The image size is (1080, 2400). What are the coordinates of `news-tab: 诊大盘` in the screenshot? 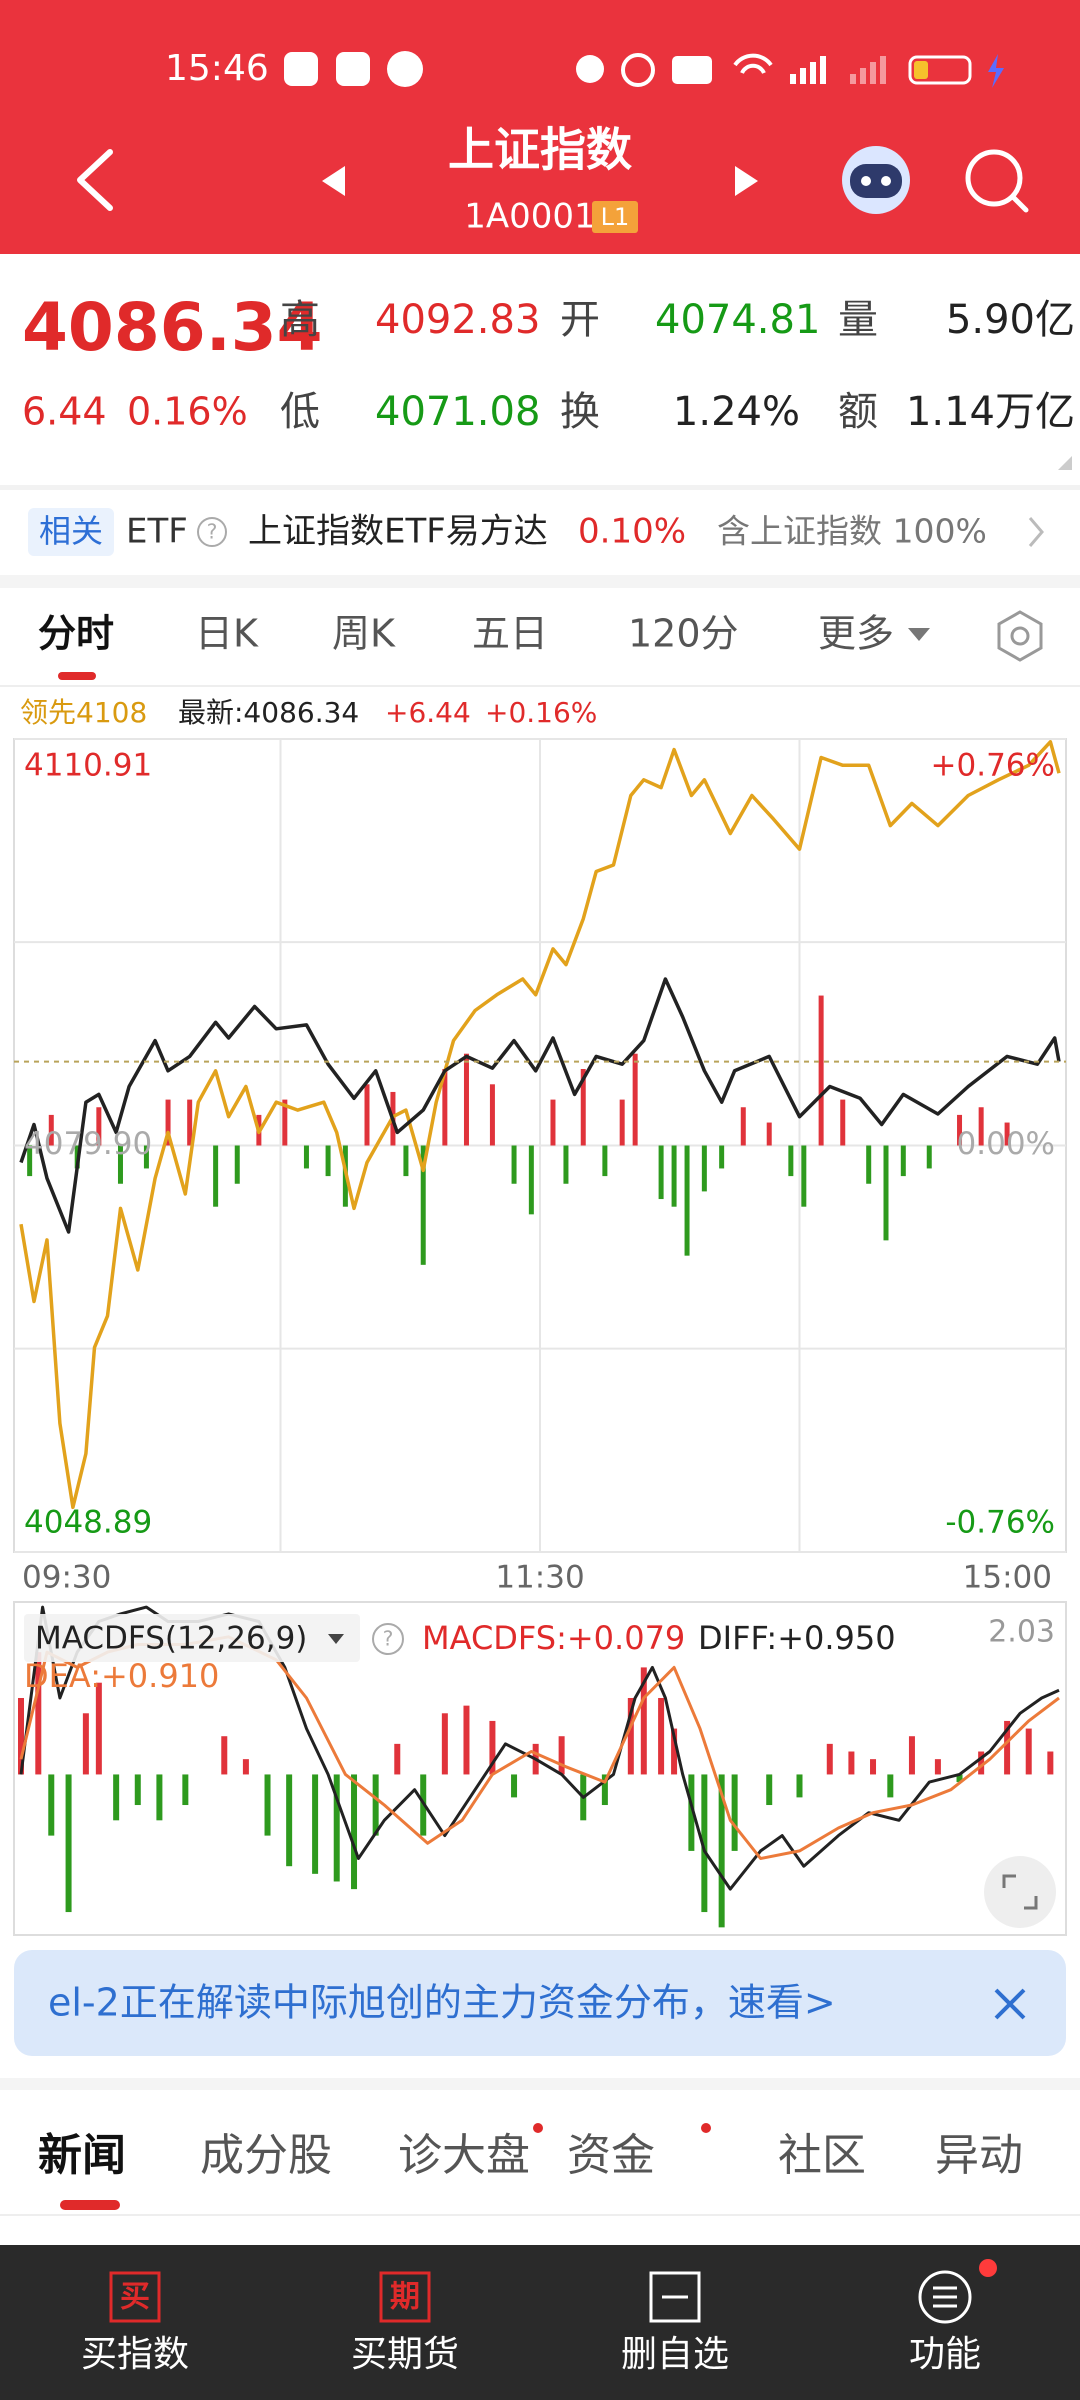 It's located at (464, 2155).